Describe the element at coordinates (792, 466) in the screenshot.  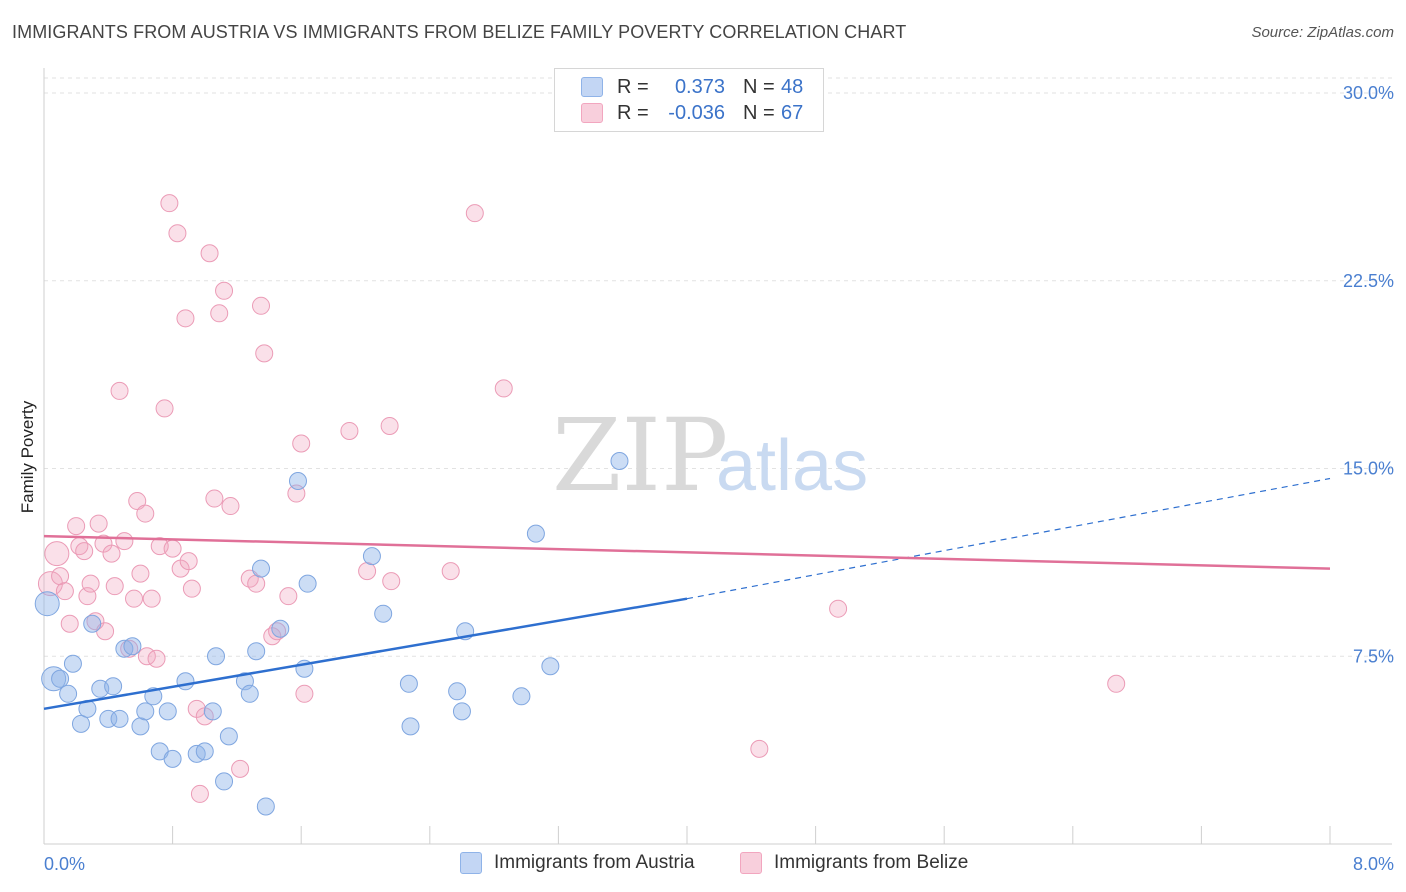
I see `watermark-atlas: atlas` at that location.